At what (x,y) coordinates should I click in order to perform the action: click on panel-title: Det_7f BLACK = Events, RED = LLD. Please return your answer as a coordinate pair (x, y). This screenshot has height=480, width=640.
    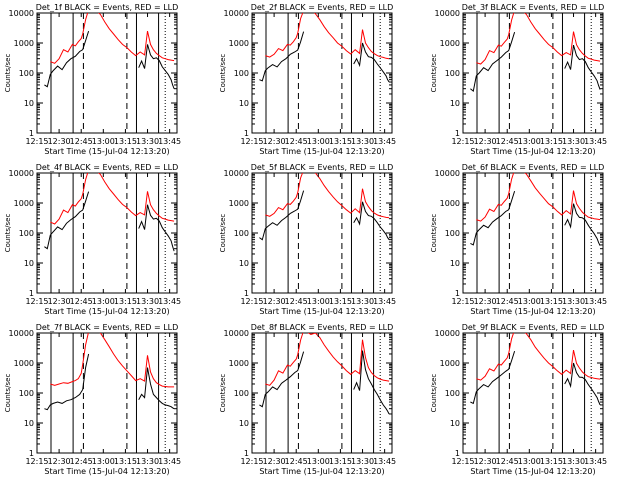
    Looking at the image, I should click on (107, 327).